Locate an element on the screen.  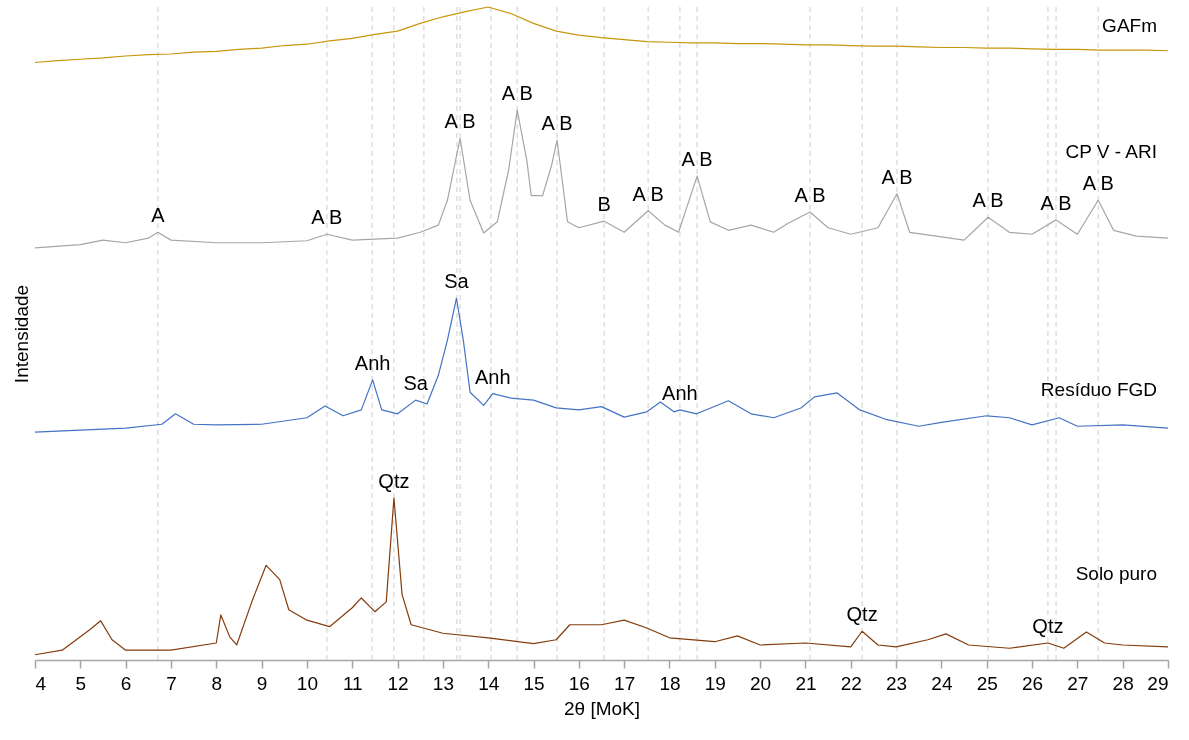
x-tick-label: 9 is located at coordinates (262, 683).